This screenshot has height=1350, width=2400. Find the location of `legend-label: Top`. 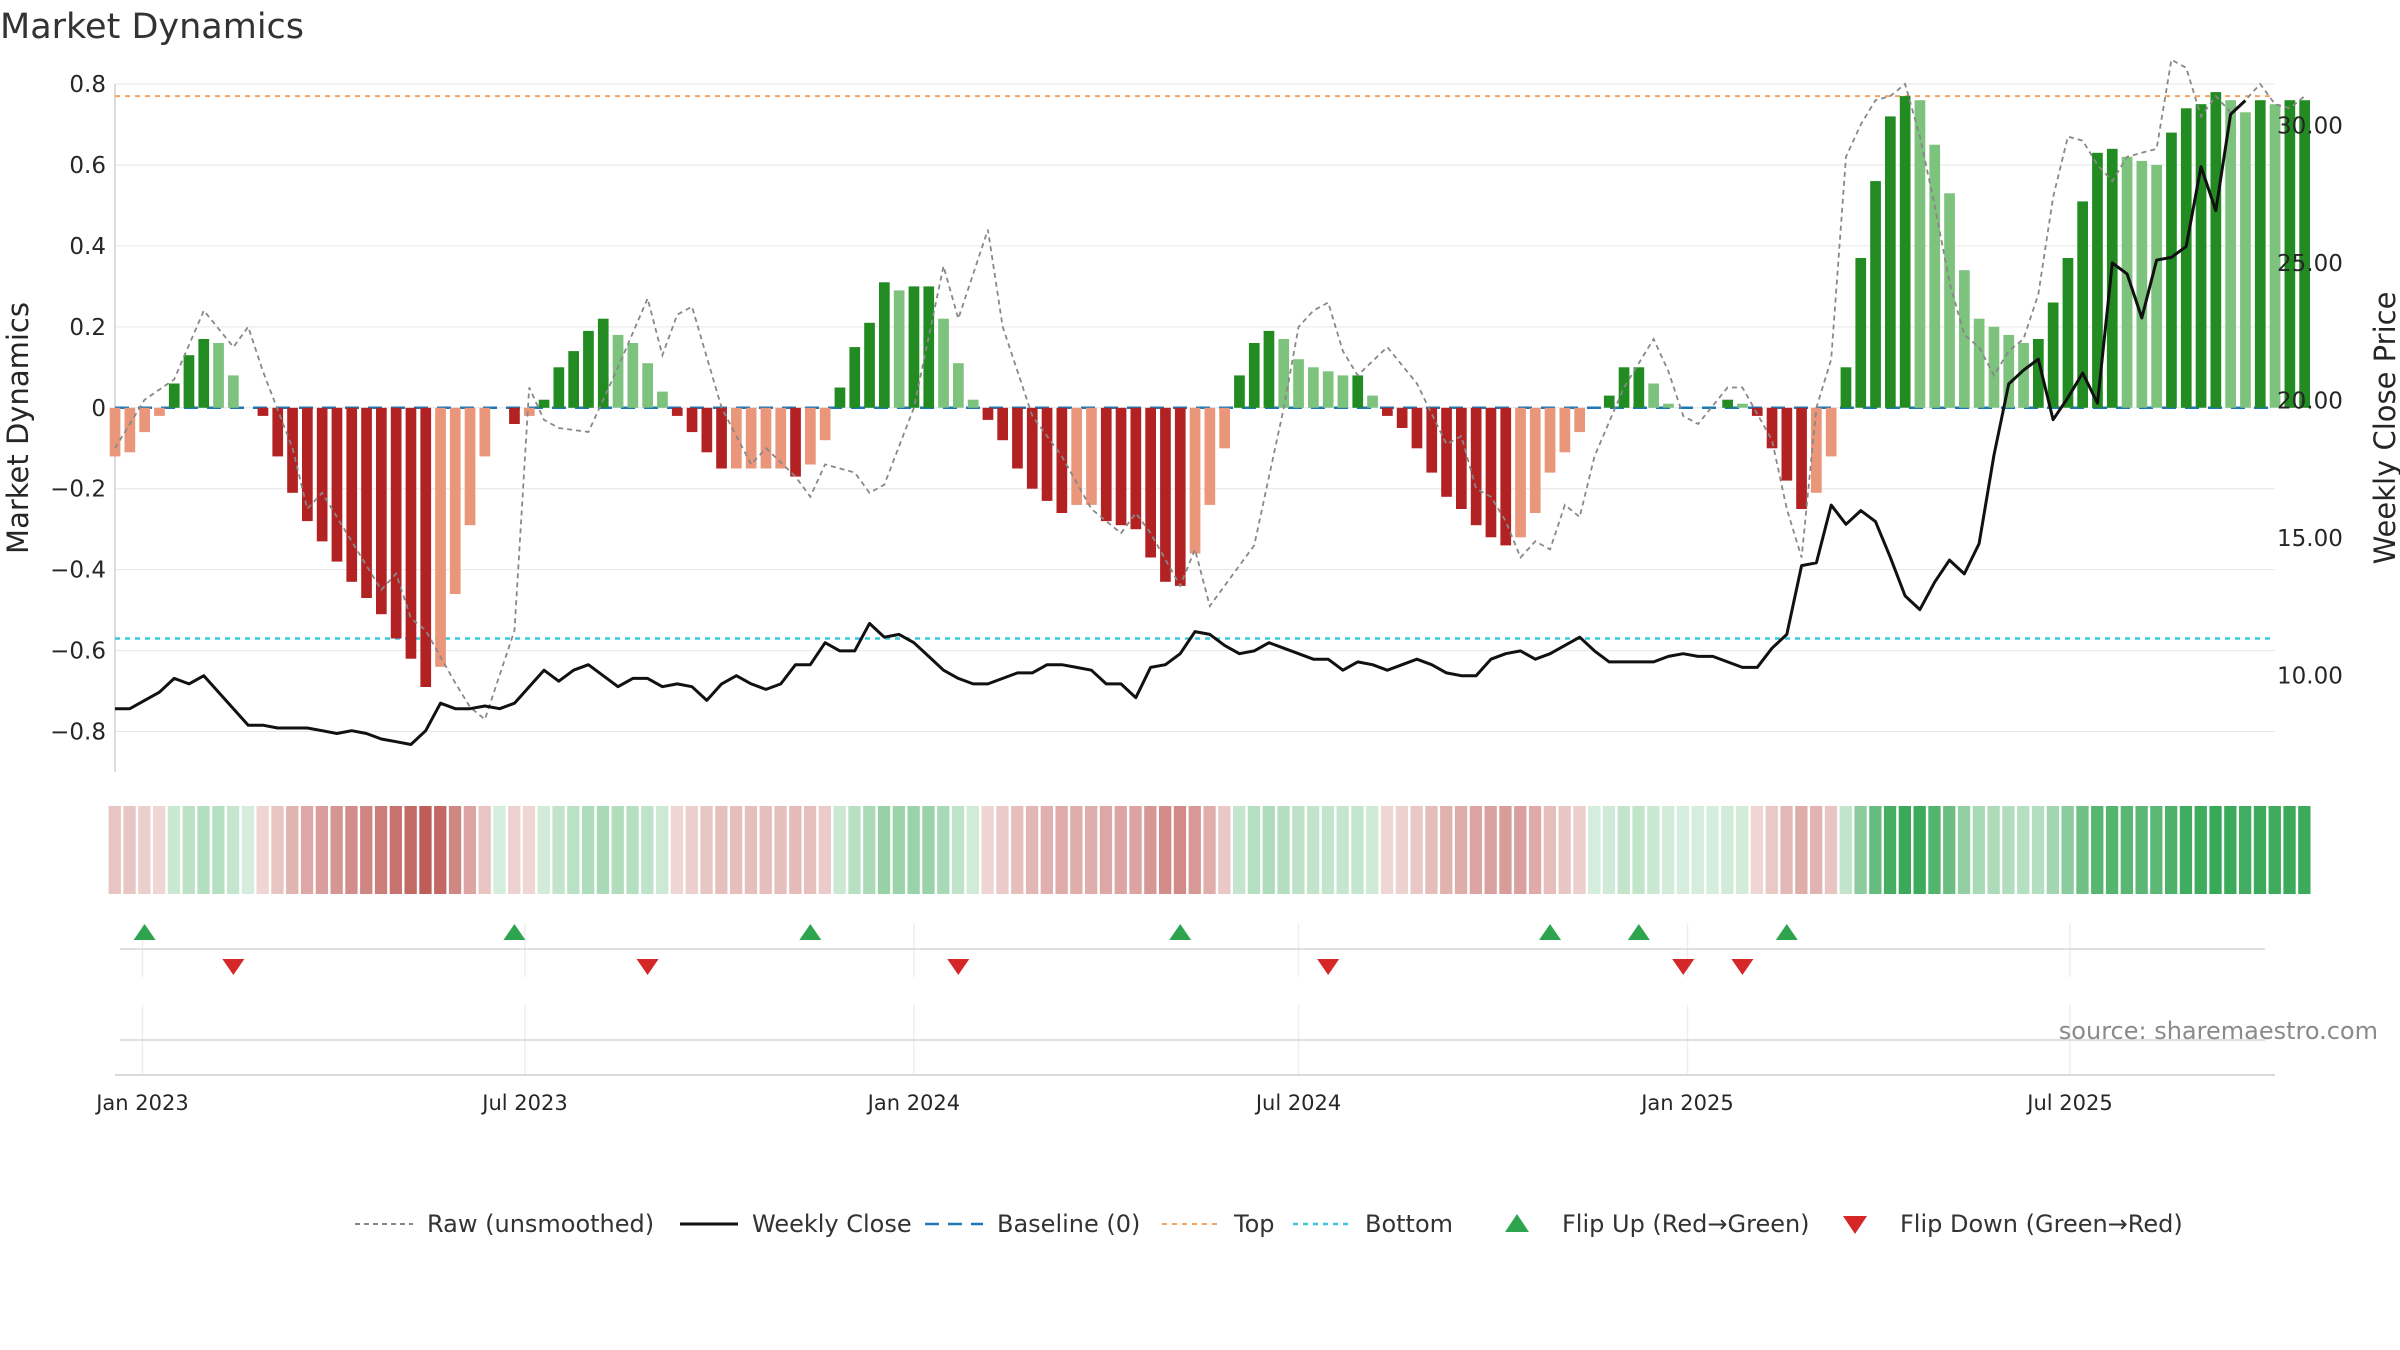

legend-label: Top is located at coordinates (1254, 1224).